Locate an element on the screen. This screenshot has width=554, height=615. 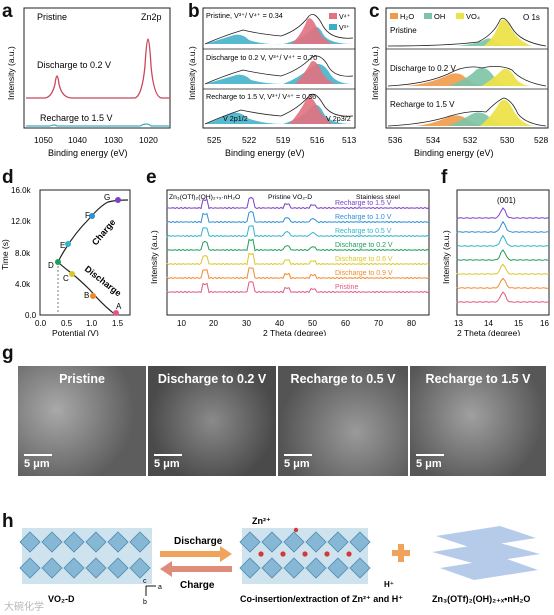
svg-text: Recharge to 1.5 V is located at coordinates (422, 104).